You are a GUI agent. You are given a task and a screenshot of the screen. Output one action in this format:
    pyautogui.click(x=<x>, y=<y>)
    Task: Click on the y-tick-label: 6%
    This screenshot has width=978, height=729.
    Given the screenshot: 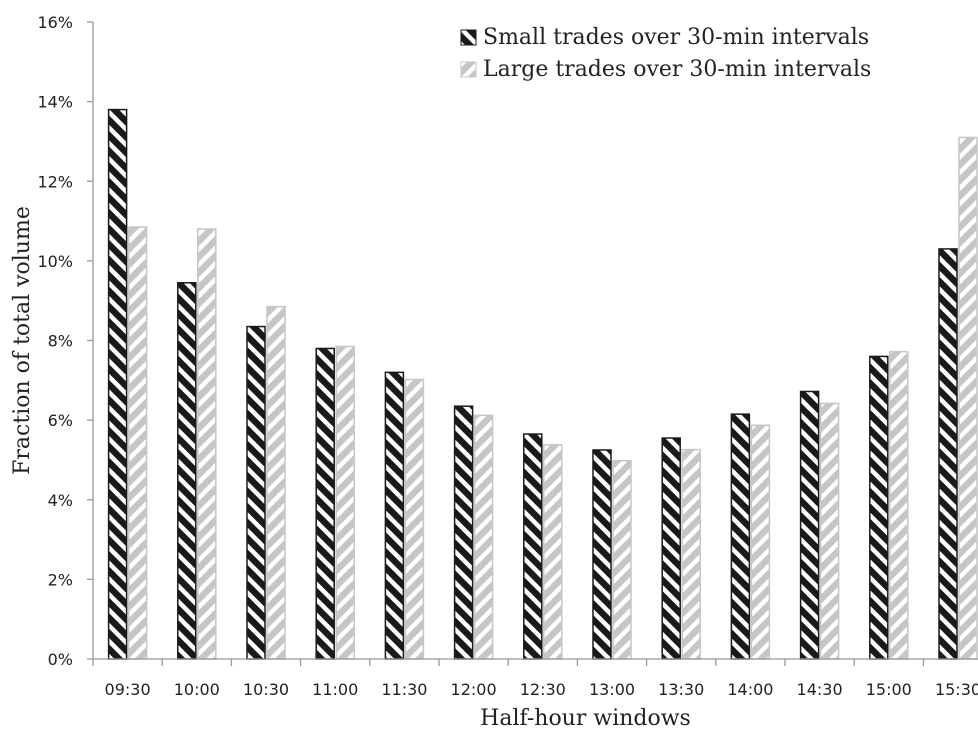 What is the action you would take?
    pyautogui.click(x=60, y=420)
    